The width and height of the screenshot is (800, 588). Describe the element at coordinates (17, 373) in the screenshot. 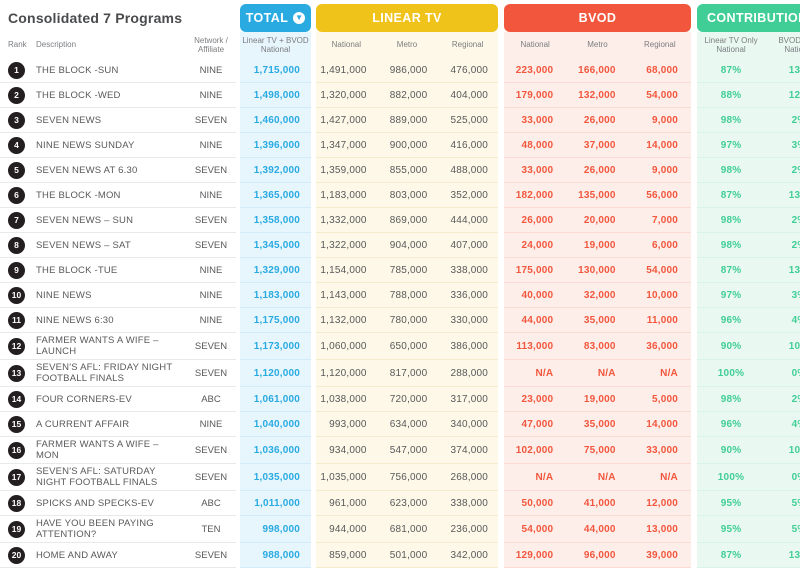

I see `rank-cell: 13` at that location.